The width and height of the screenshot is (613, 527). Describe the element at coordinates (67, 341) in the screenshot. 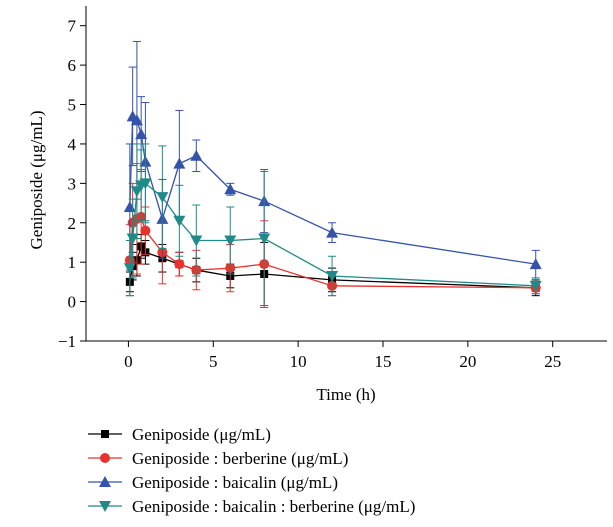

I see `y-tick-label: −1` at that location.